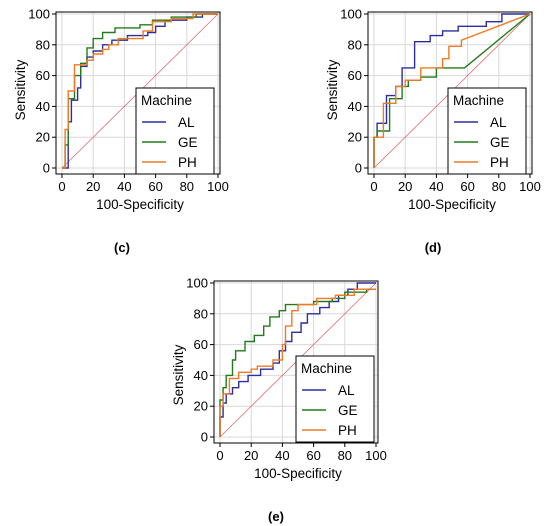 Image resolution: width=550 pixels, height=526 pixels. Describe the element at coordinates (433, 247) in the screenshot. I see `panel-label: (d)` at that location.